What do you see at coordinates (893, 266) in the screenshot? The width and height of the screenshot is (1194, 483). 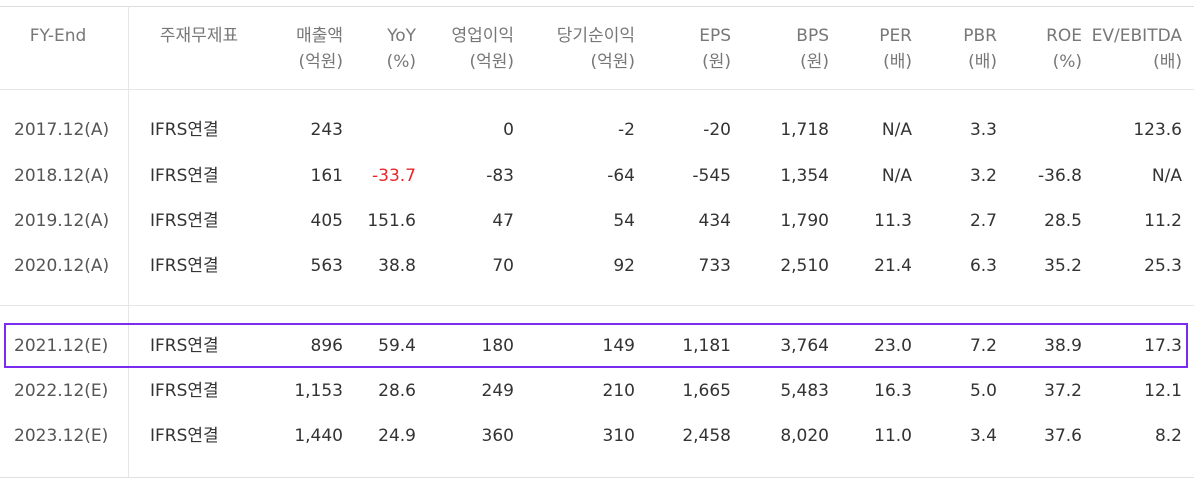 I see `per-cell: 21.4` at bounding box center [893, 266].